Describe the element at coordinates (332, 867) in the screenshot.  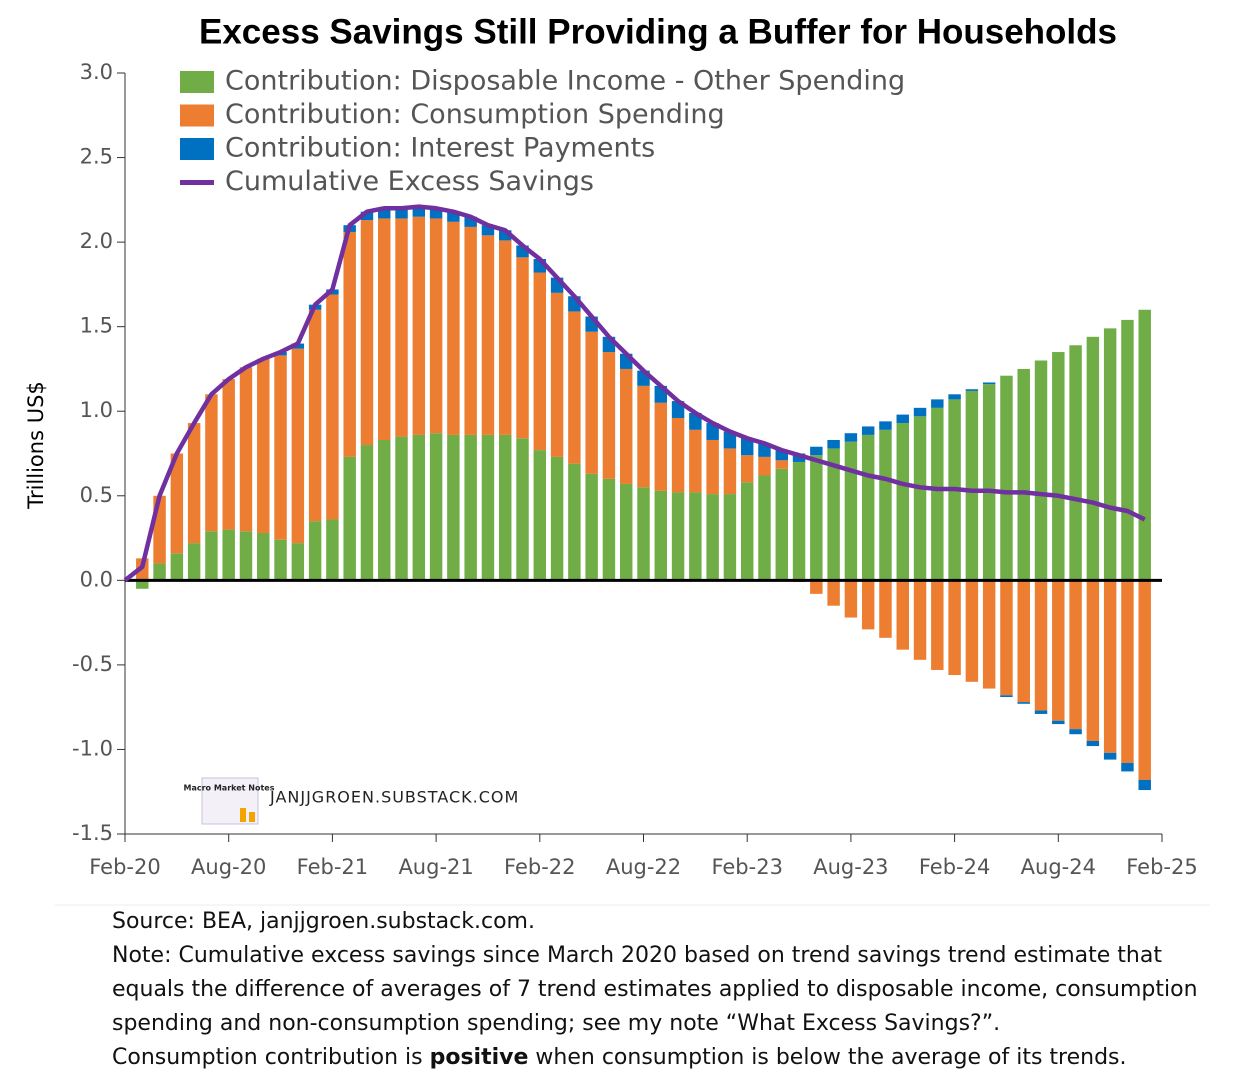
I see `x-tick-label: Feb-21` at that location.